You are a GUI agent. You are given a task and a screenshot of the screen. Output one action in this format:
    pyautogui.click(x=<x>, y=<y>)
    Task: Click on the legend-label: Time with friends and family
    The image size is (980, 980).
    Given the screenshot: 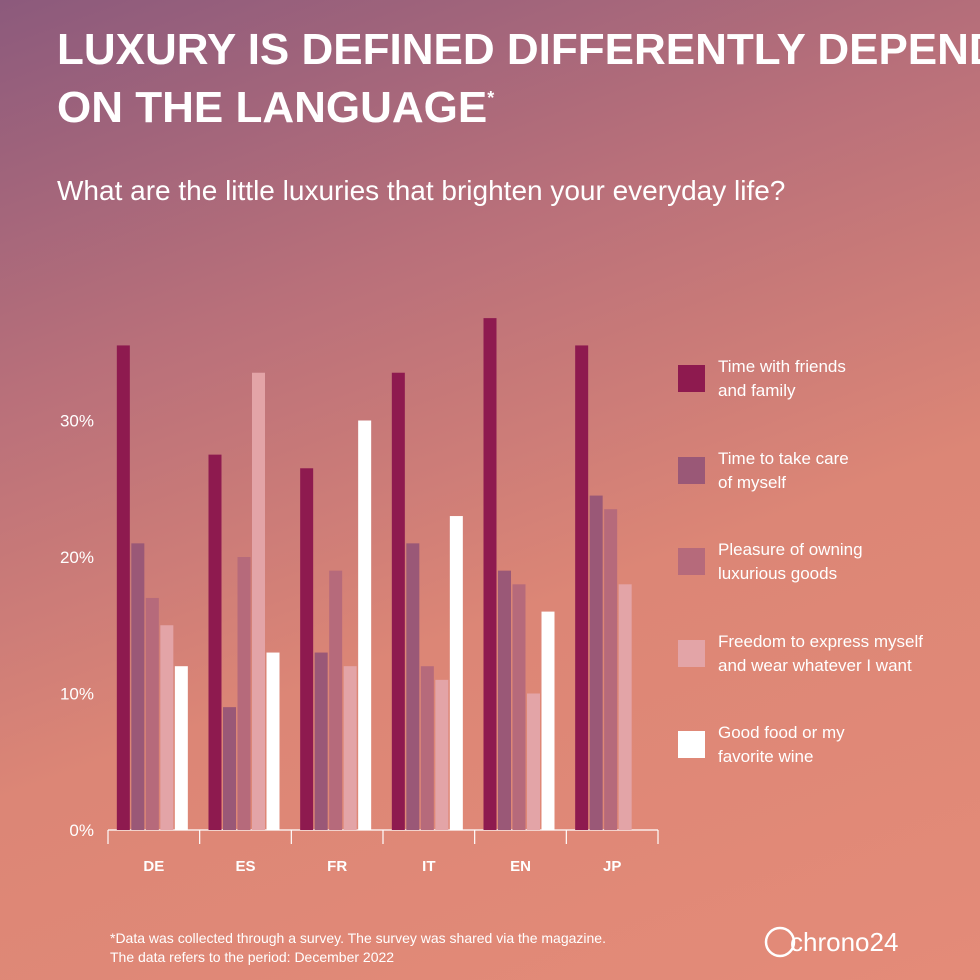 What is the action you would take?
    pyautogui.click(x=782, y=378)
    